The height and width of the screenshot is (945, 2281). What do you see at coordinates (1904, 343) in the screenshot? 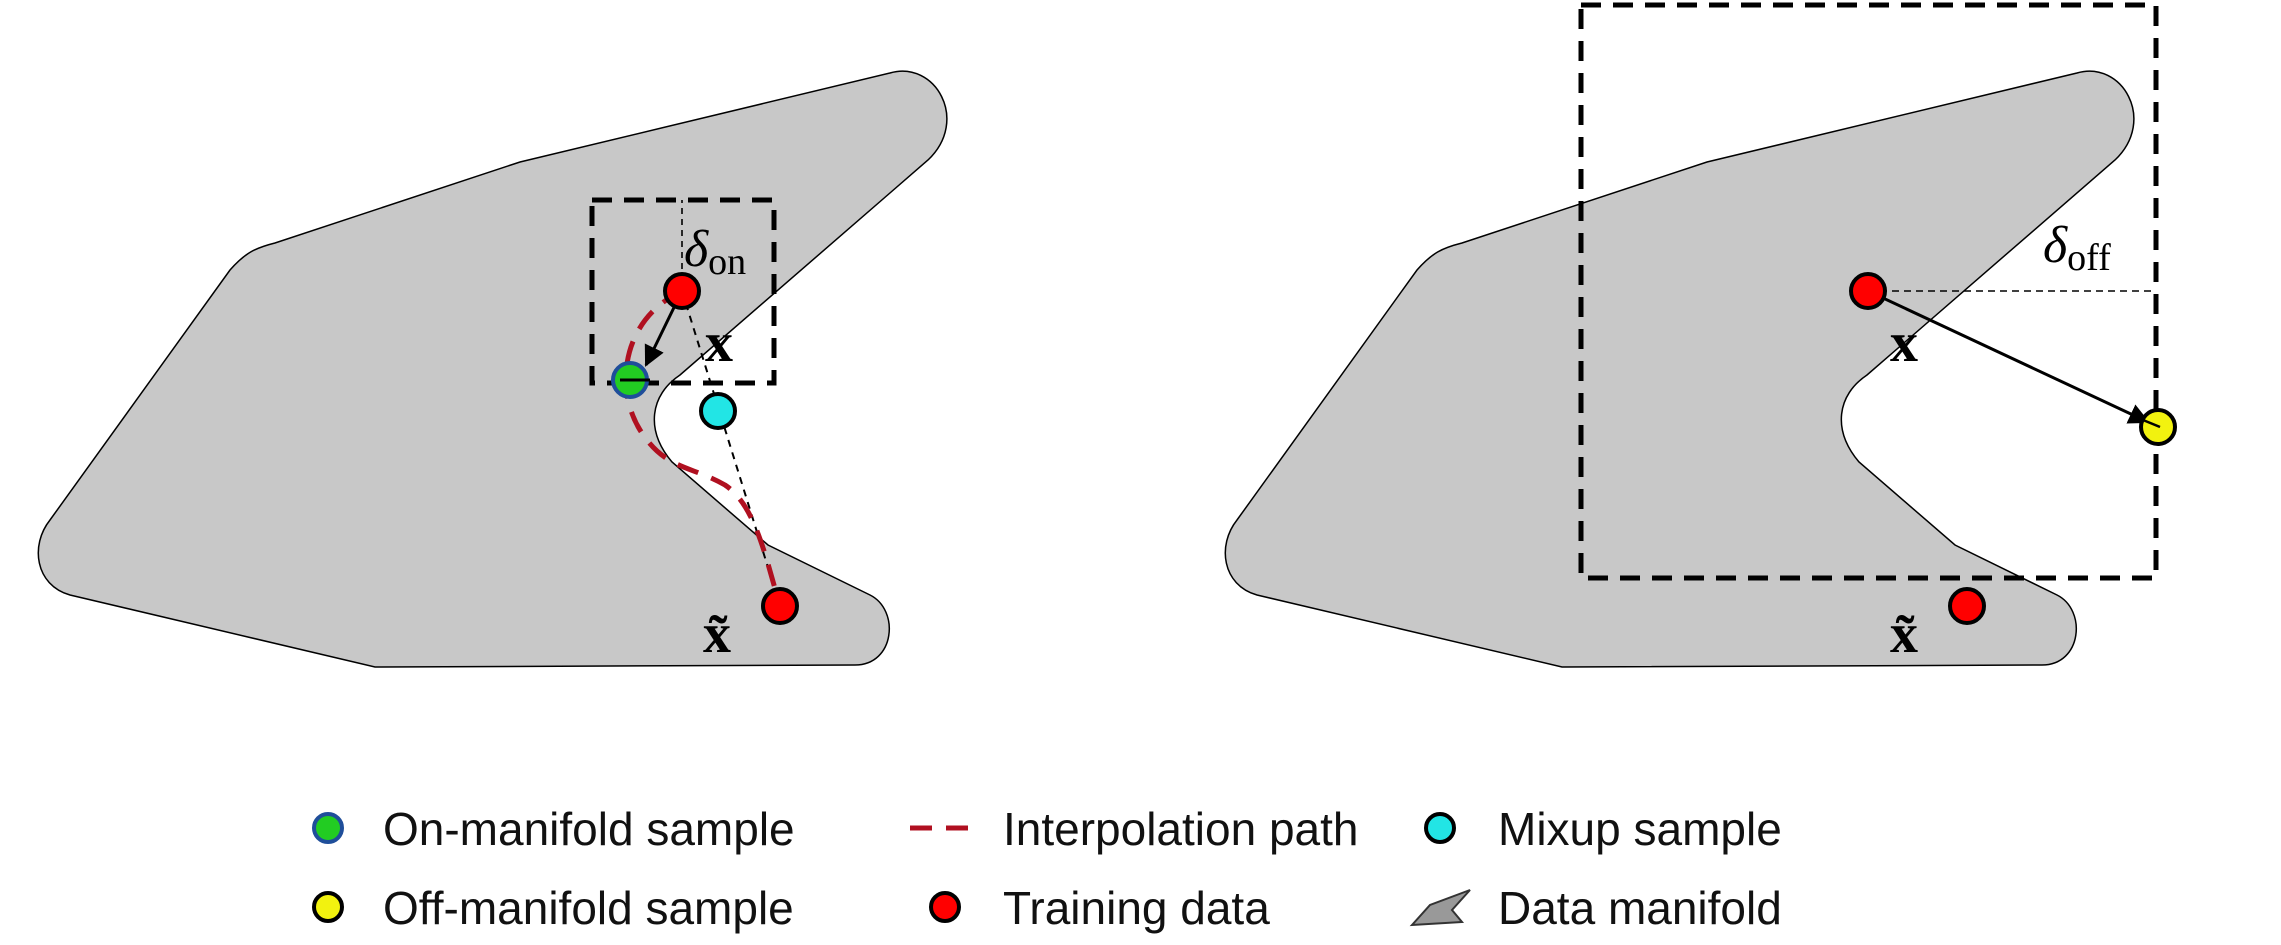
I see `x-label-right: x` at bounding box center [1904, 343].